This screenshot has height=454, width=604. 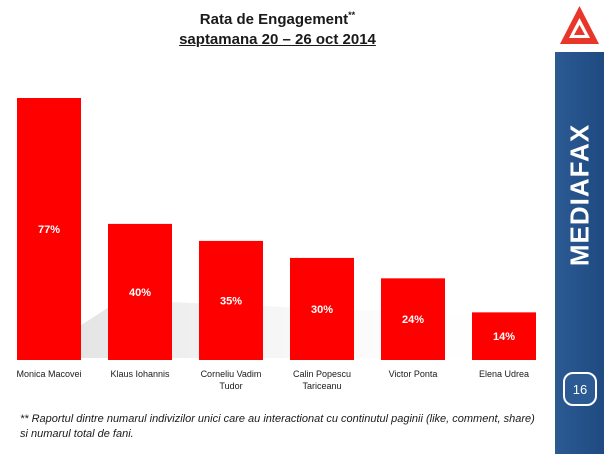 What do you see at coordinates (352, 15) in the screenshot?
I see `footnote-marker: **` at bounding box center [352, 15].